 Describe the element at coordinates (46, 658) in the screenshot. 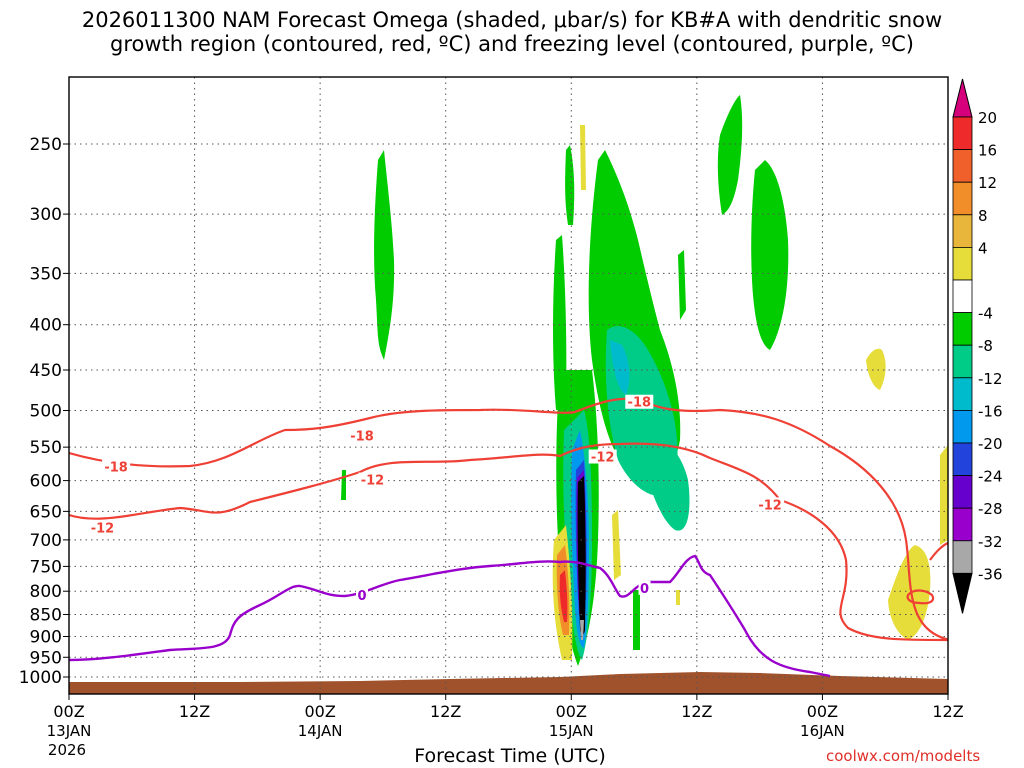

I see `y-tick-label: 950` at that location.